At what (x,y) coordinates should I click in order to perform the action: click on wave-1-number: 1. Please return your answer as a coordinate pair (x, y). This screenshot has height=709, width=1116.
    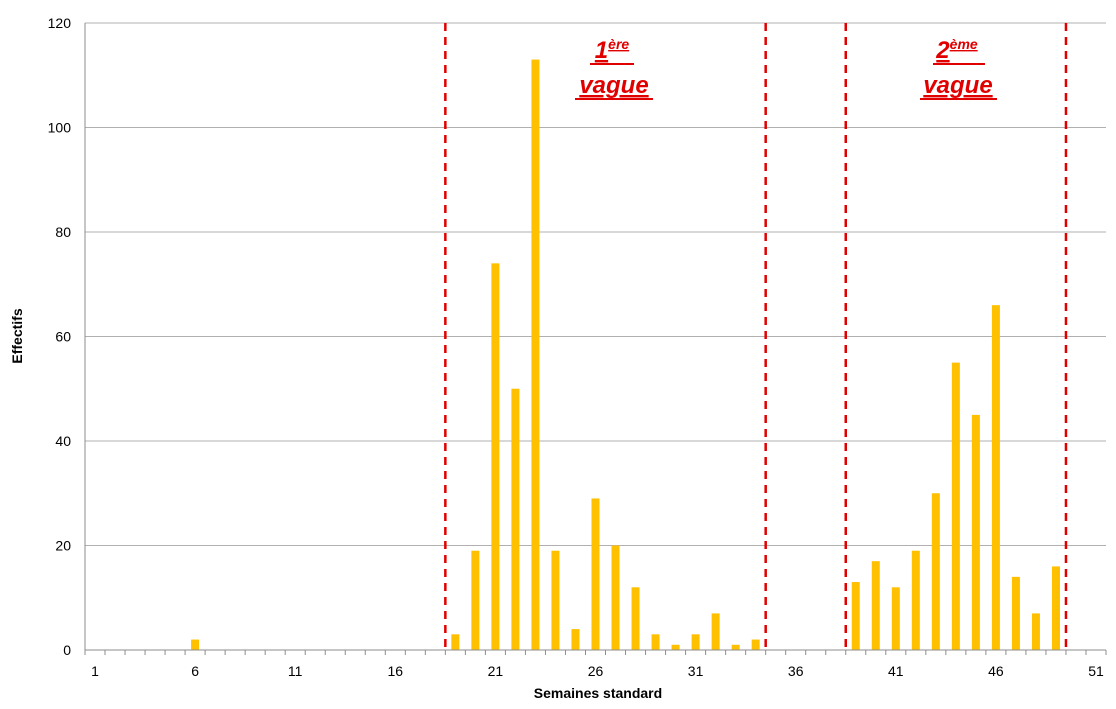
    Looking at the image, I should click on (601, 50).